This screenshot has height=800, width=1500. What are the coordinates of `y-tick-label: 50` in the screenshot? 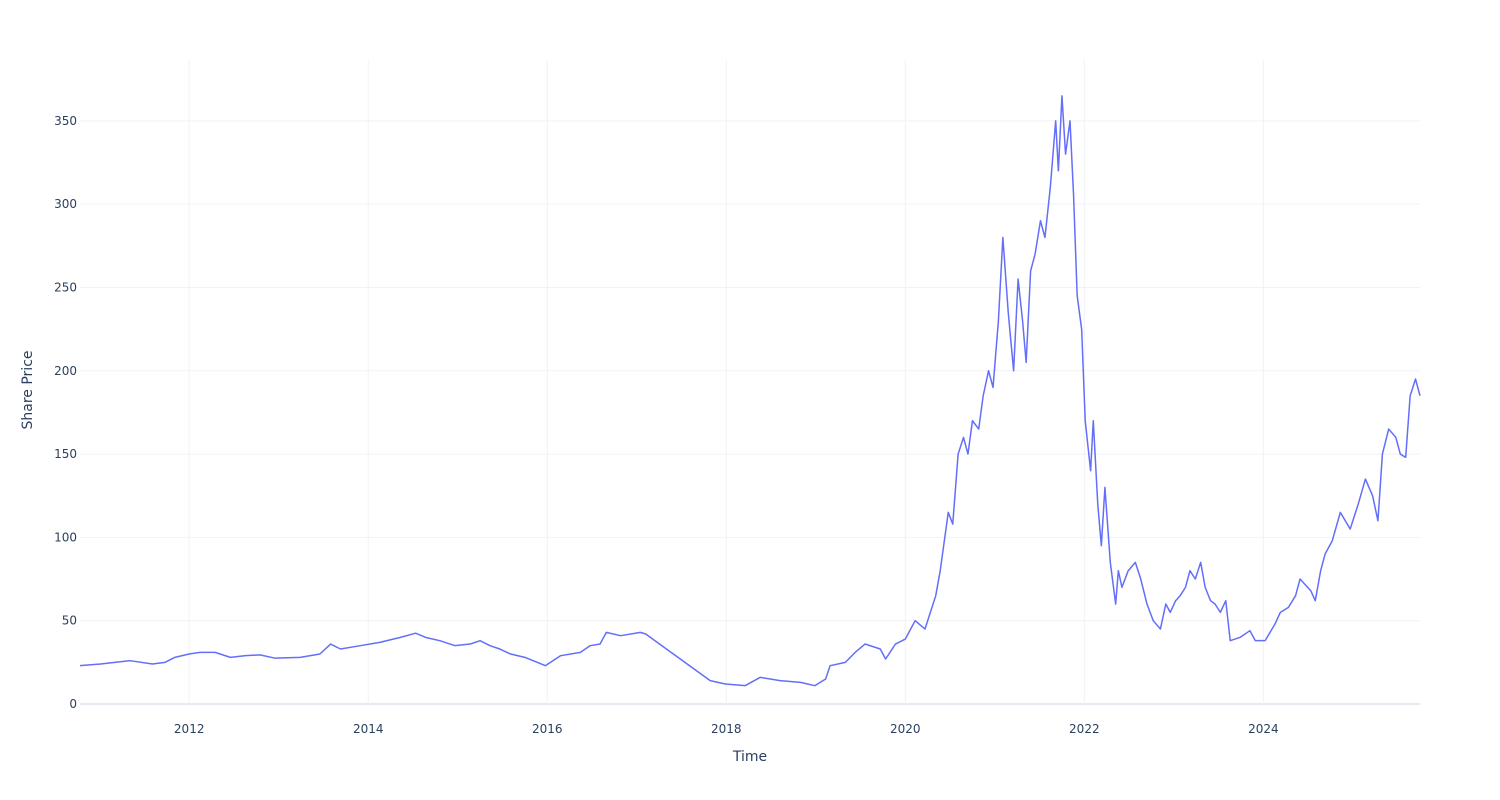 It's located at (69, 621).